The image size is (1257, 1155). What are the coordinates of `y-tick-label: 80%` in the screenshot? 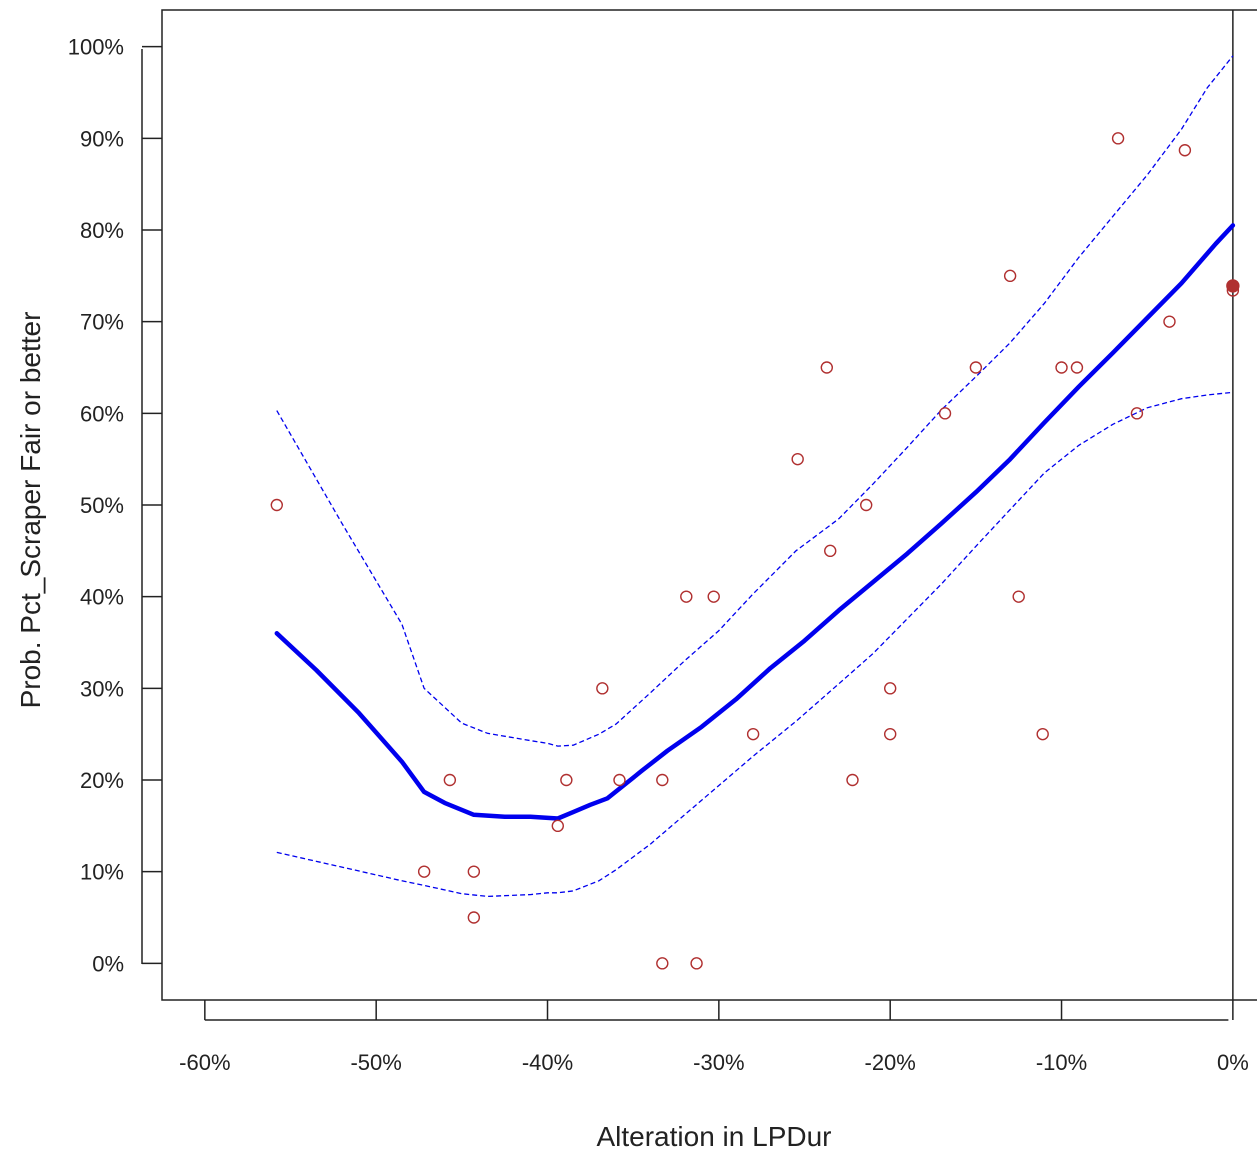 It's located at (102, 230).